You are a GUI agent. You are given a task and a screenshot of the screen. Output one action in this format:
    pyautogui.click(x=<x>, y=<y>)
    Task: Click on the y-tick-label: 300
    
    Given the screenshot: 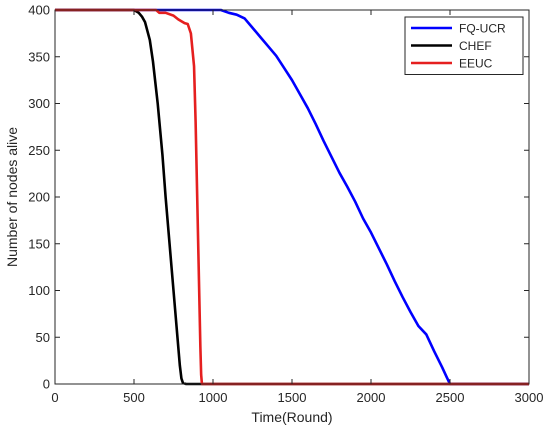 What is the action you would take?
    pyautogui.click(x=39, y=103)
    